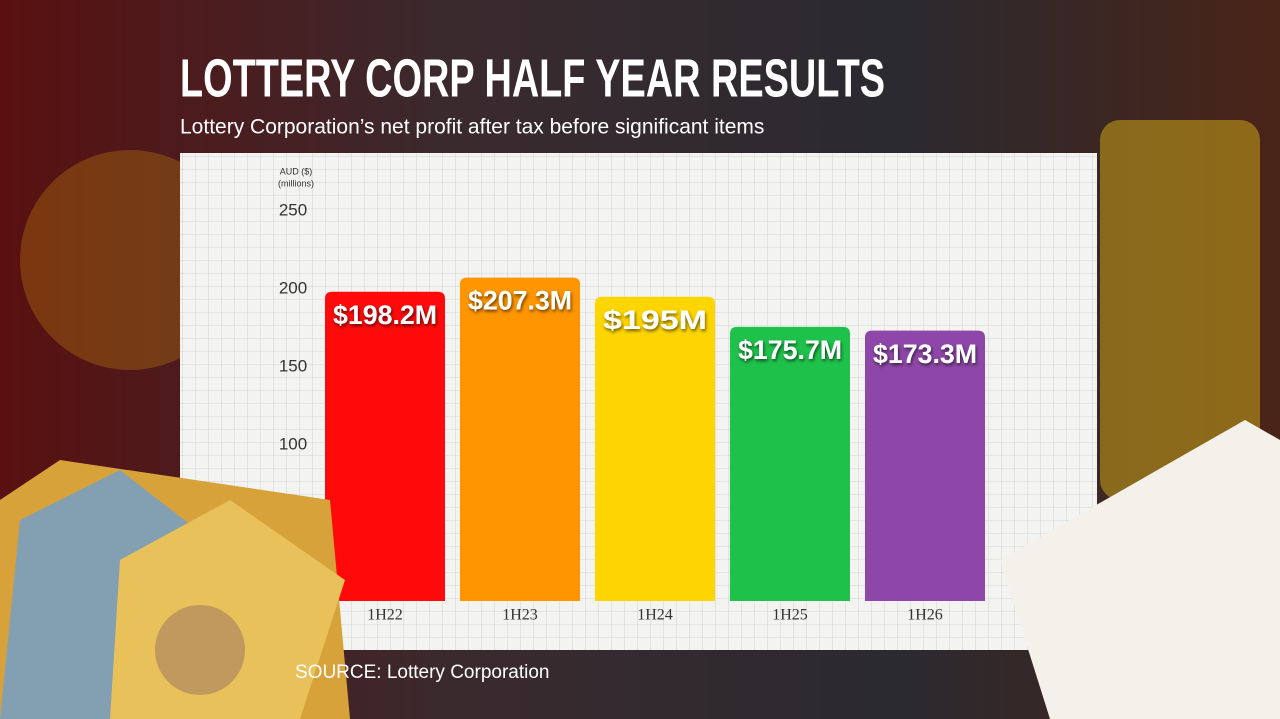 The height and width of the screenshot is (719, 1280). What do you see at coordinates (296, 183) in the screenshot?
I see `y-axis-unit: (millions)` at bounding box center [296, 183].